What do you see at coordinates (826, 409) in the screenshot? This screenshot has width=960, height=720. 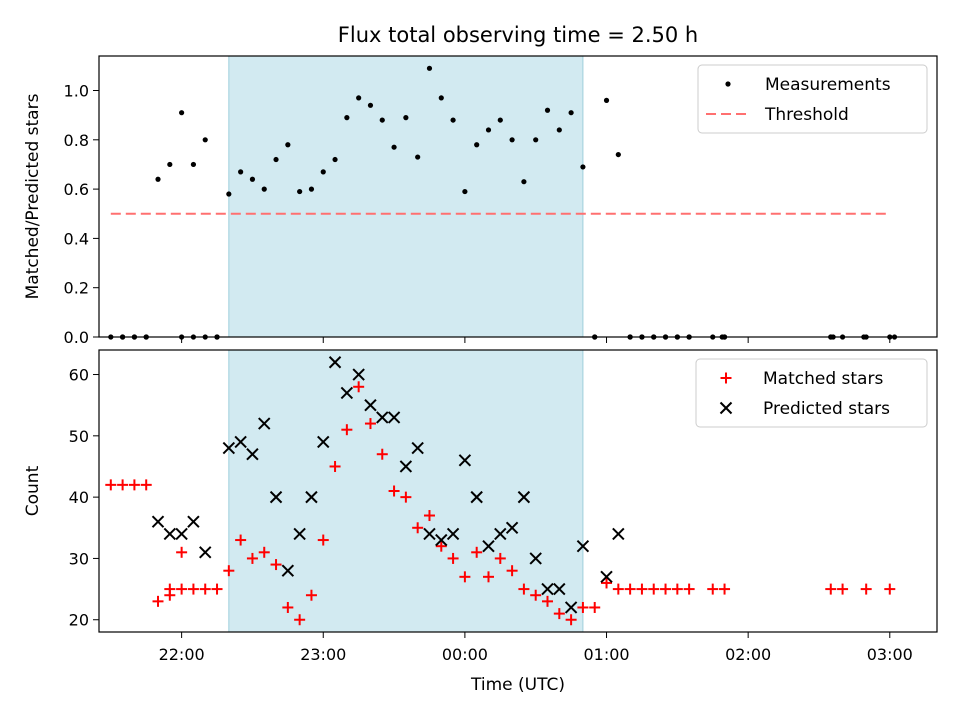 I see `legend-label: Predicted stars` at bounding box center [826, 409].